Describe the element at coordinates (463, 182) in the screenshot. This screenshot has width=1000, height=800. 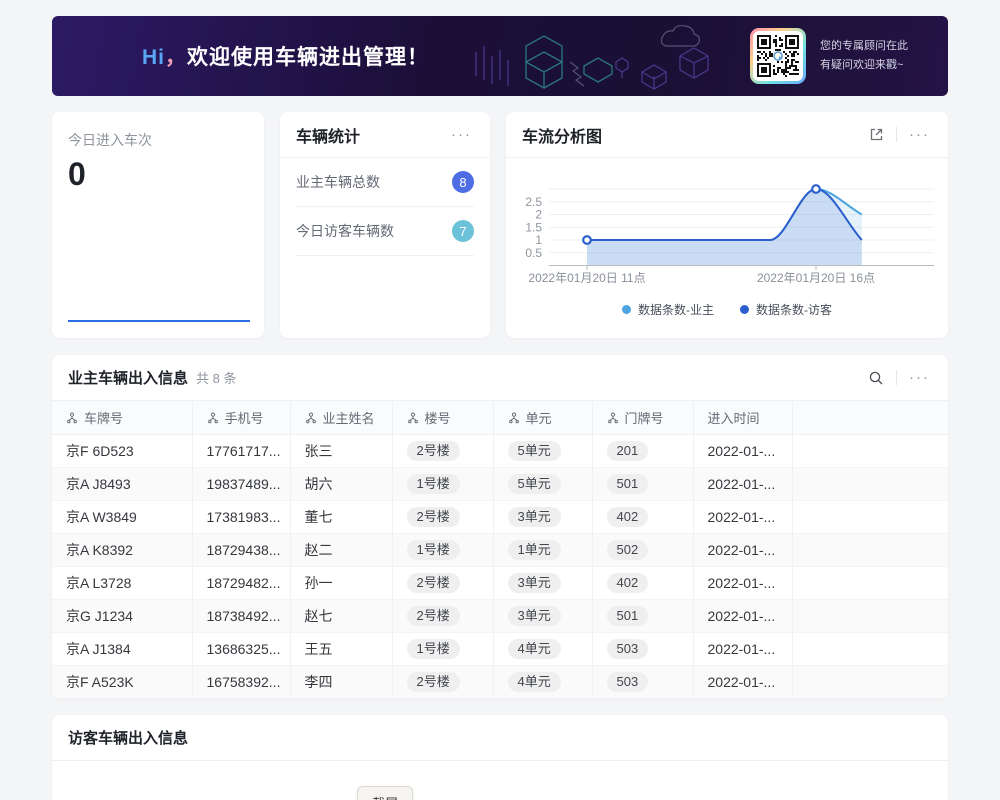
I see `stat-value-badge: 8` at that location.